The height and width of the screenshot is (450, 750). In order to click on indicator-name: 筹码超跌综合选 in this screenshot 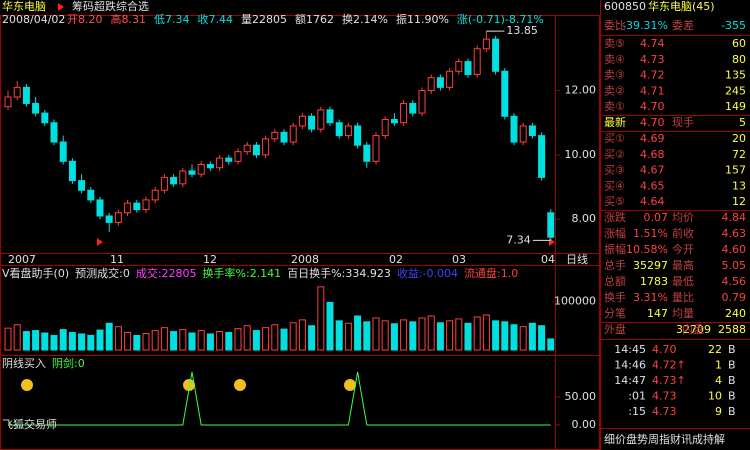, I will do `click(110, 6)`.